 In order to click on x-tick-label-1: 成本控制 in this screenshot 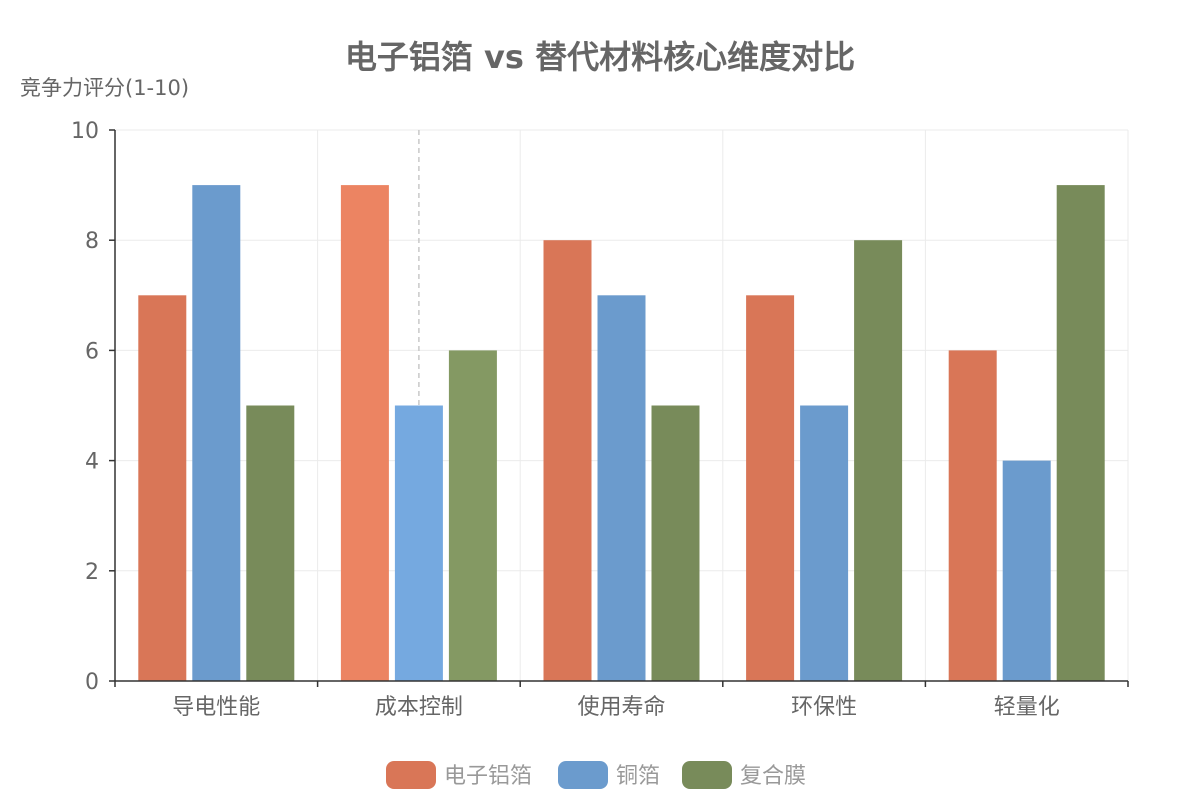, I will do `click(419, 707)`.